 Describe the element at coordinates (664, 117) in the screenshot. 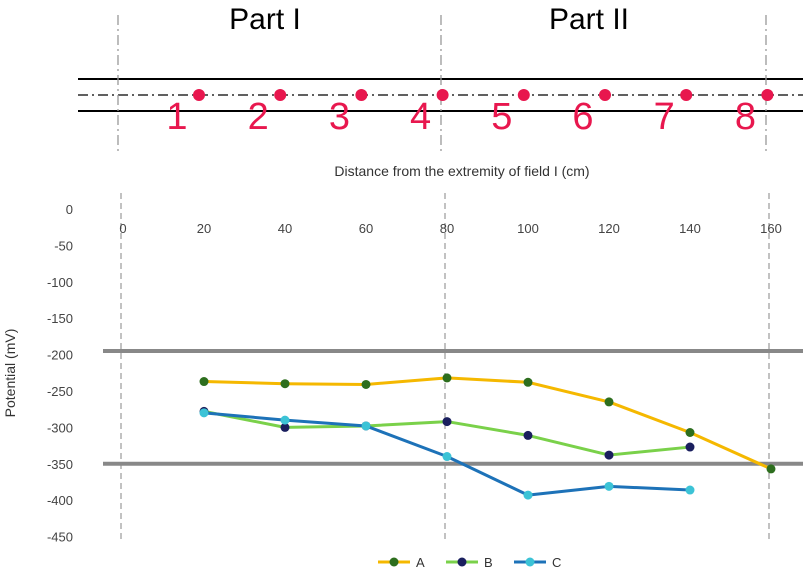

I see `electrode-label: 7` at that location.